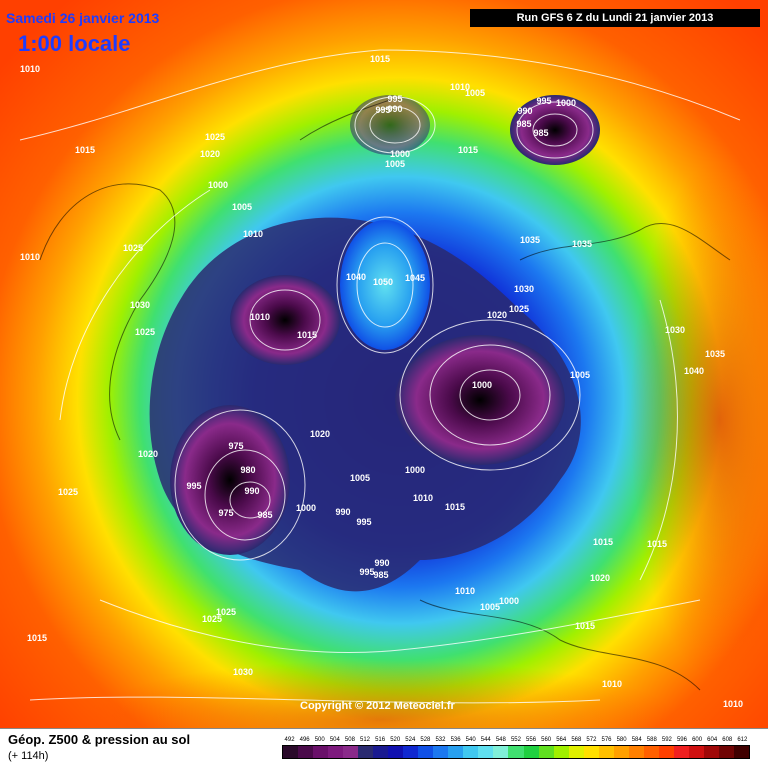 This screenshot has width=768, height=769. Describe the element at coordinates (410, 740) in the screenshot. I see `scale-tick-label: 524` at that location.